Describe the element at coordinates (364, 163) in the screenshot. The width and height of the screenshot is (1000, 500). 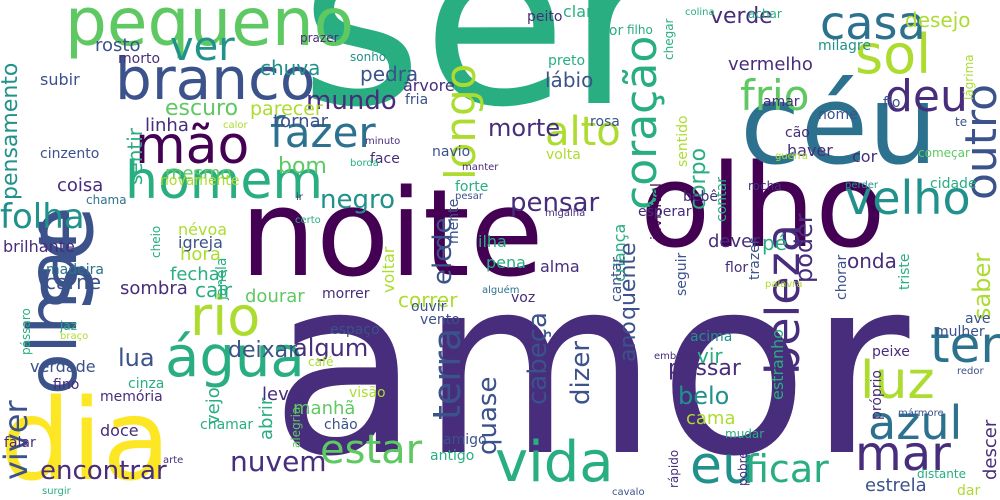
I see `word-borda: borda` at that location.